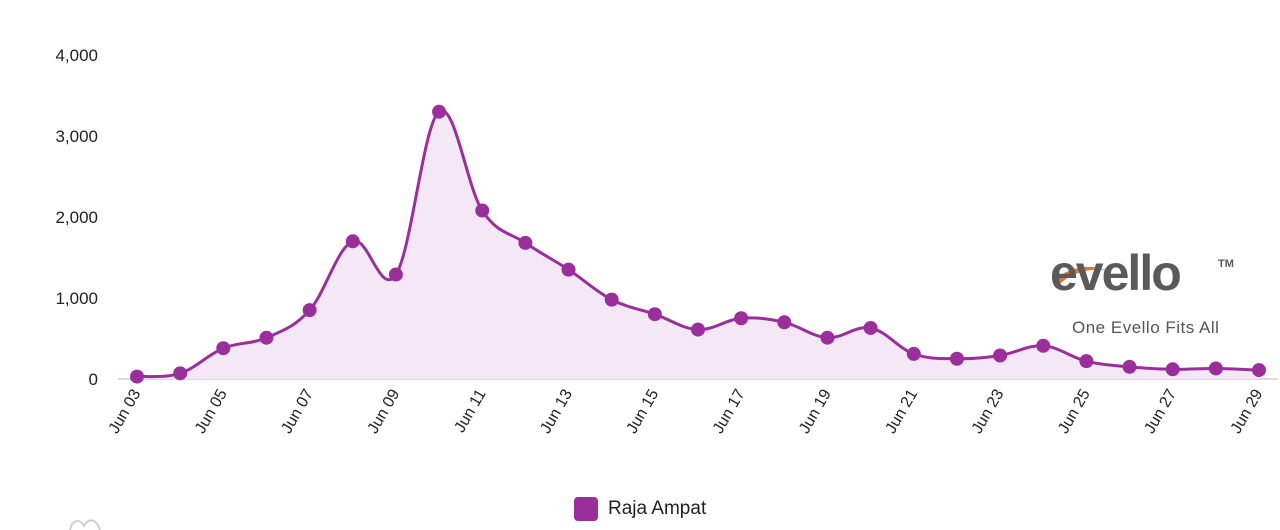 The height and width of the screenshot is (530, 1280). I want to click on x-tick-label: Jun 17, so click(729, 411).